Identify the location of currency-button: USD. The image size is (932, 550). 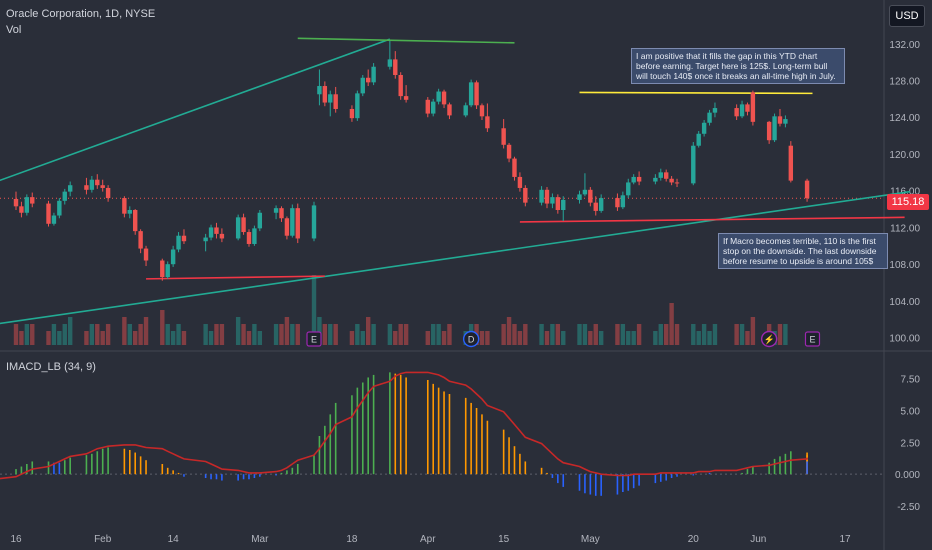
(907, 16).